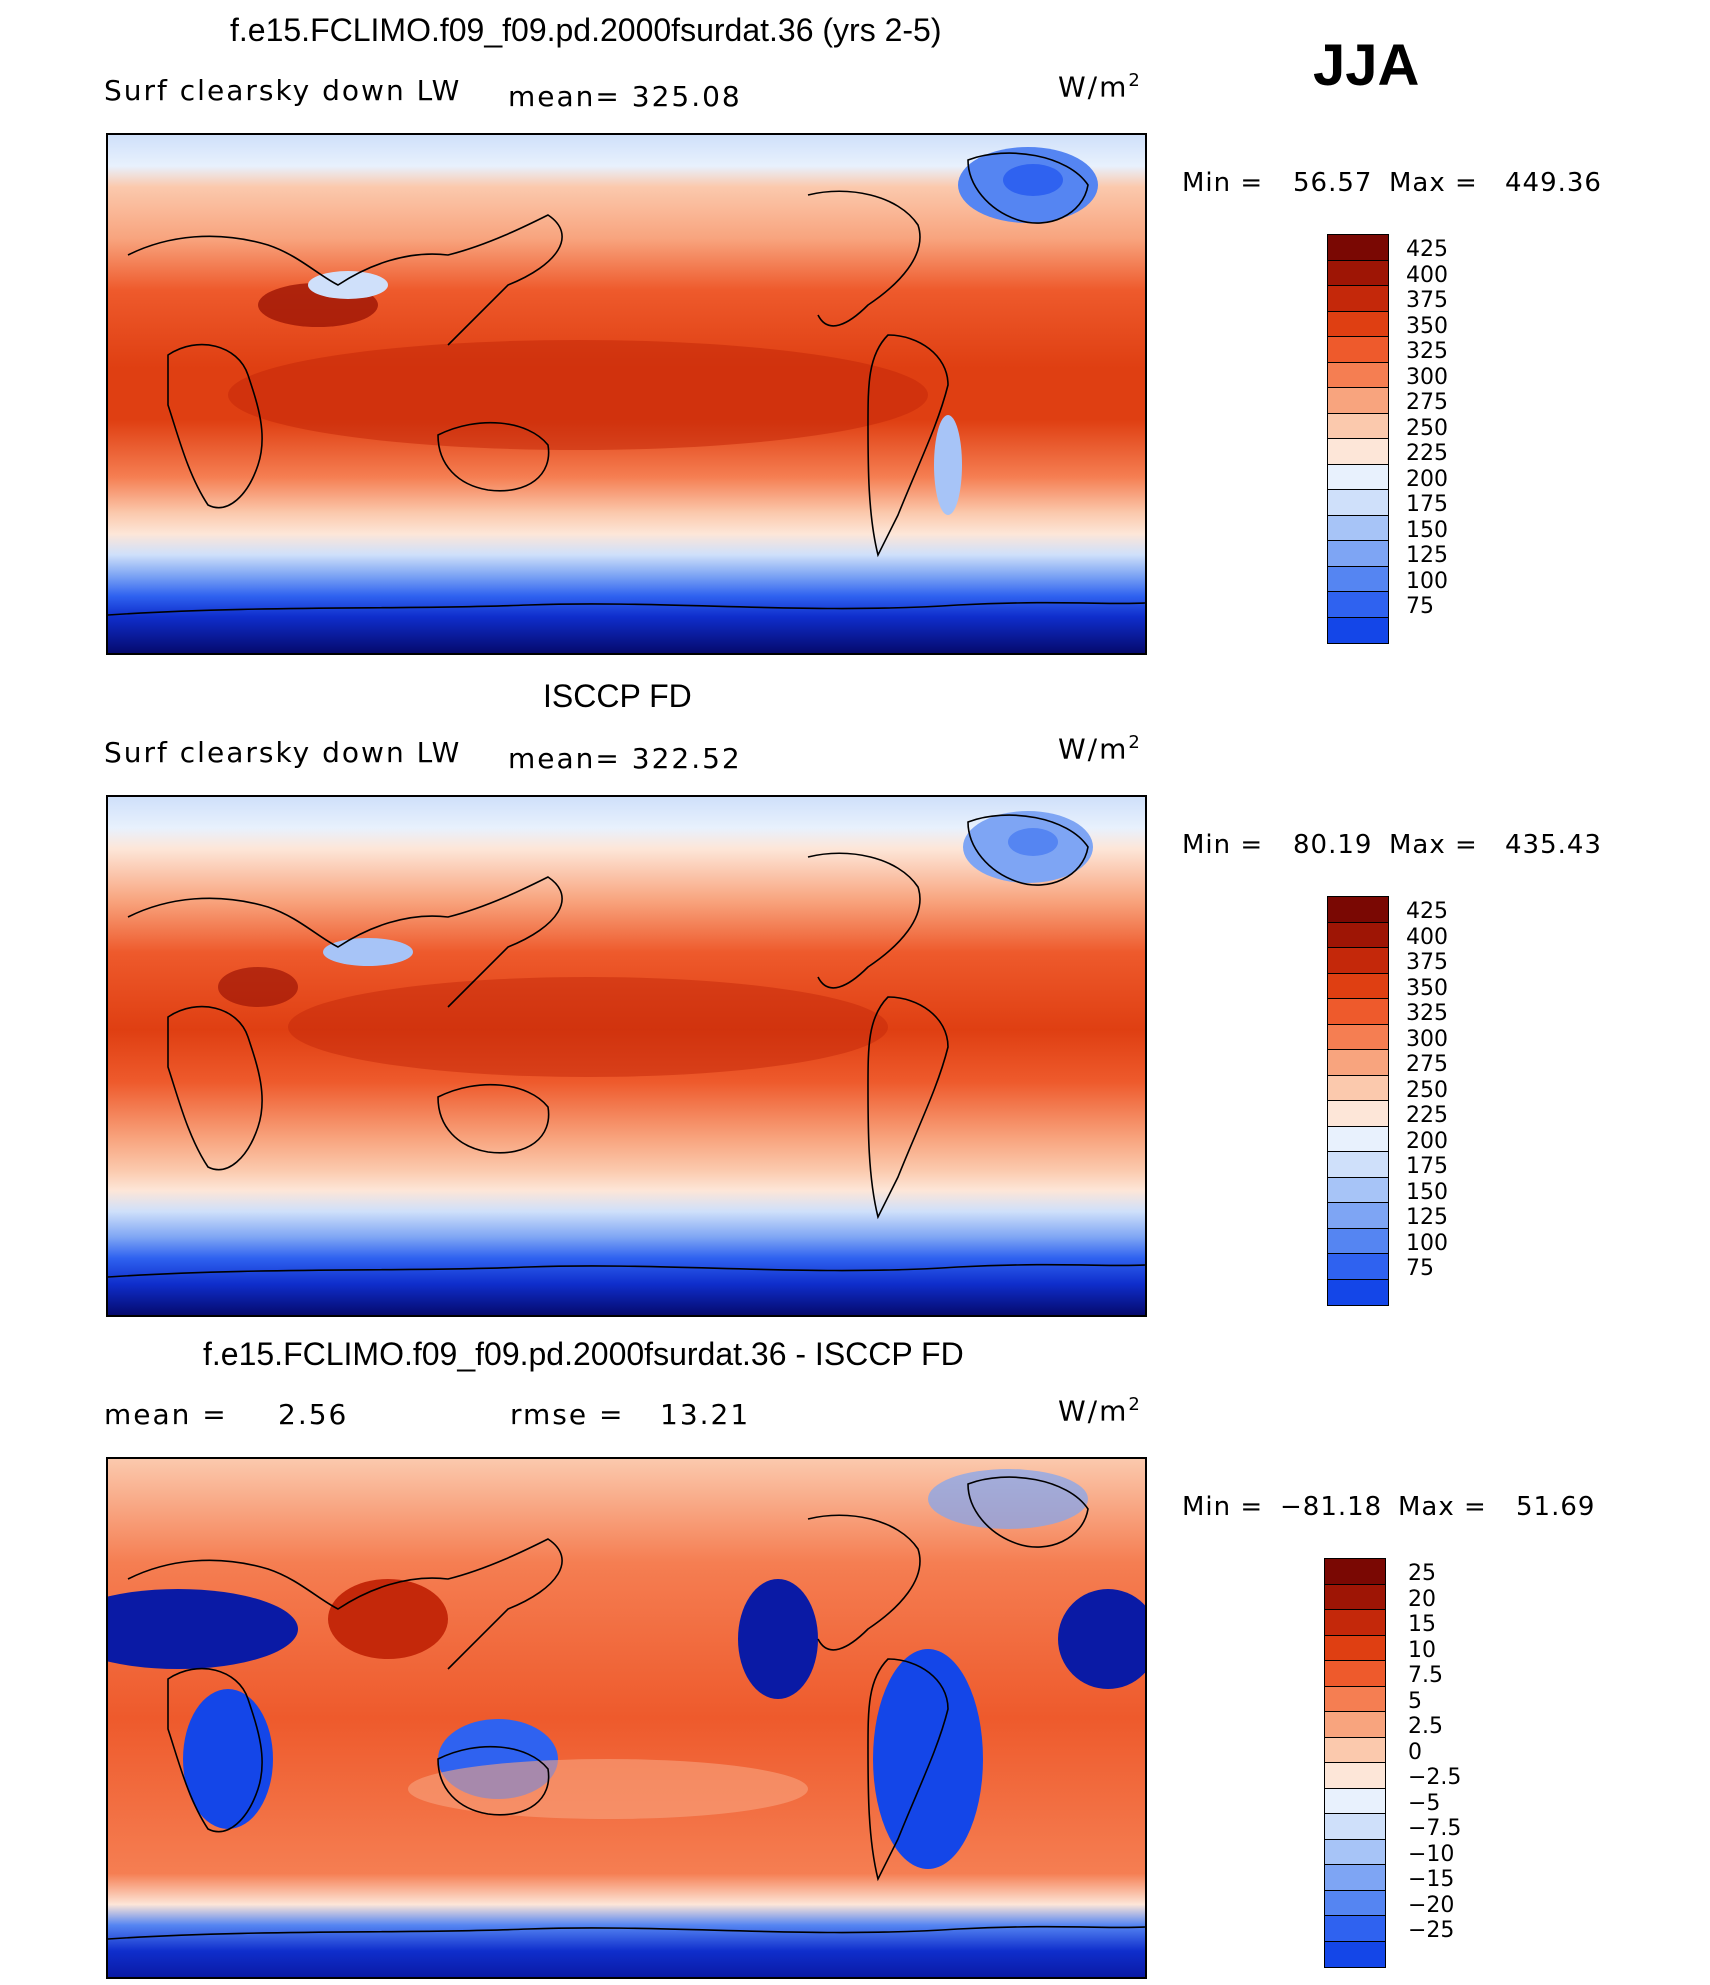  I want to click on panel3-colorbar, so click(1355, 1763).